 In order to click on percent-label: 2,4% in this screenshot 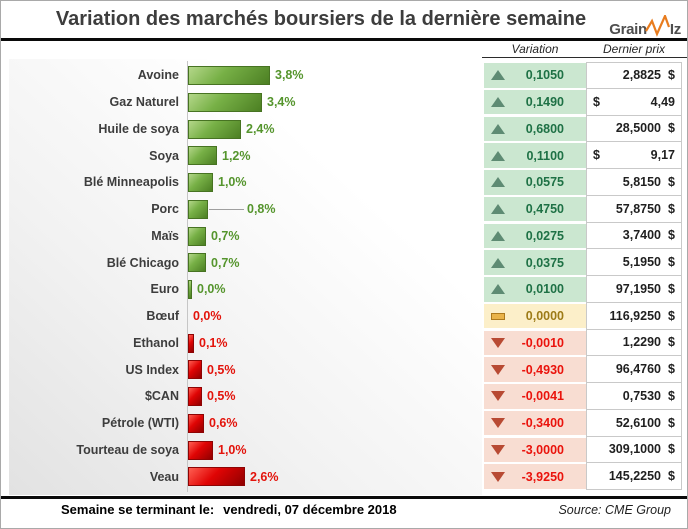, I will do `click(260, 128)`.